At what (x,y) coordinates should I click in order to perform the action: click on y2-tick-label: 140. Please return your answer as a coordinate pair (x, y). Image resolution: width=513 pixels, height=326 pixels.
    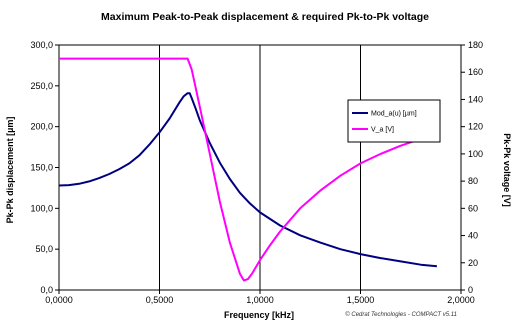
    Looking at the image, I should click on (475, 99).